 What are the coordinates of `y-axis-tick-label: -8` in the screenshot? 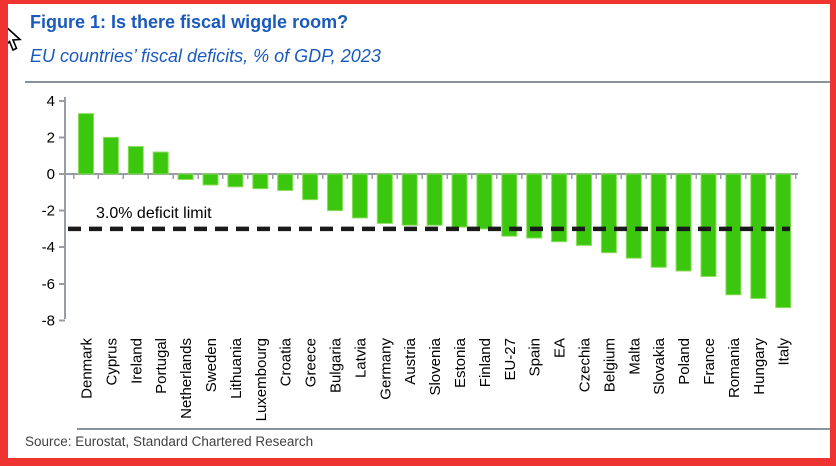 It's located at (48, 320).